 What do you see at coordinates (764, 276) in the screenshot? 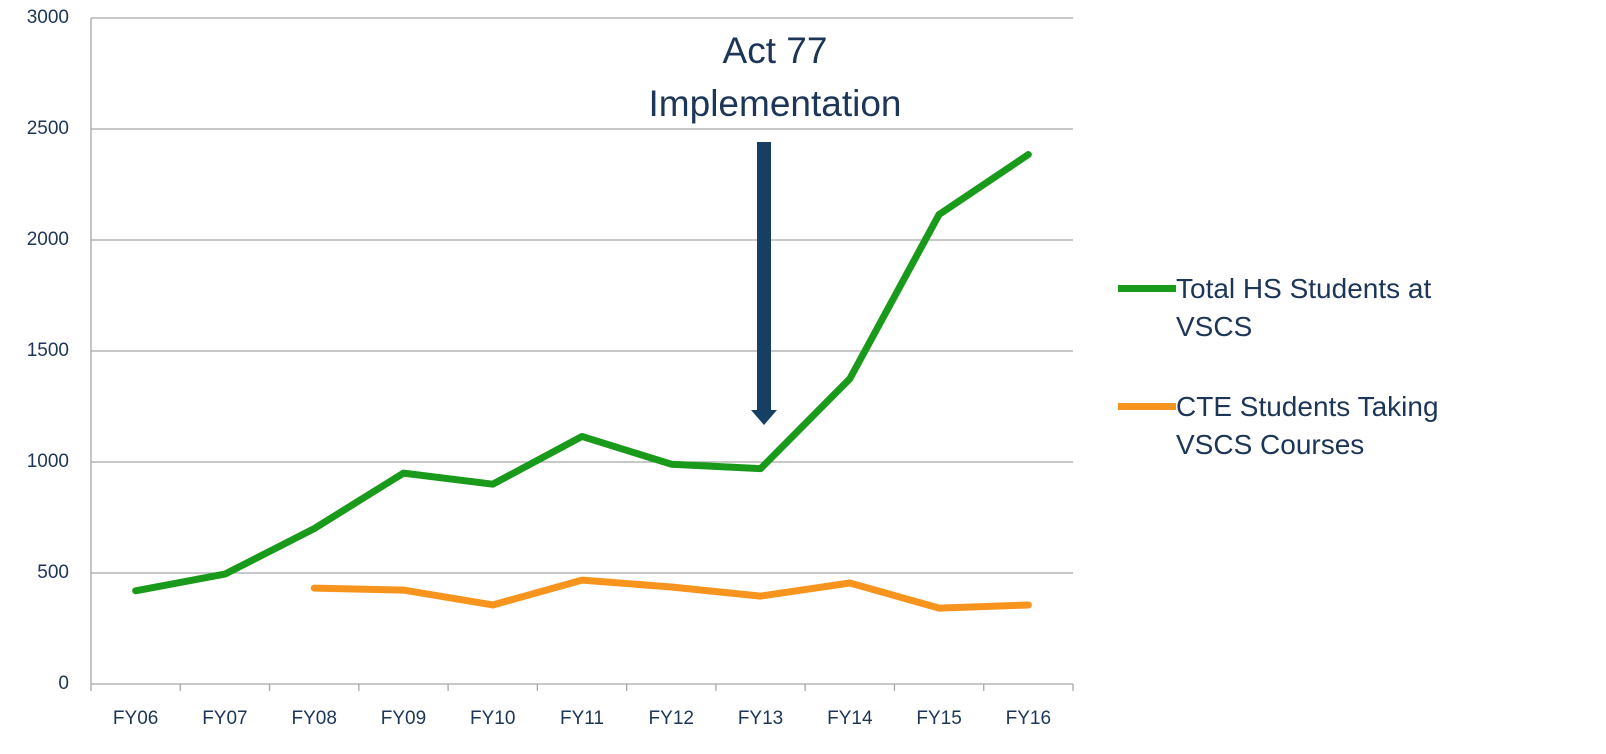
I see `arrow-shaft` at bounding box center [764, 276].